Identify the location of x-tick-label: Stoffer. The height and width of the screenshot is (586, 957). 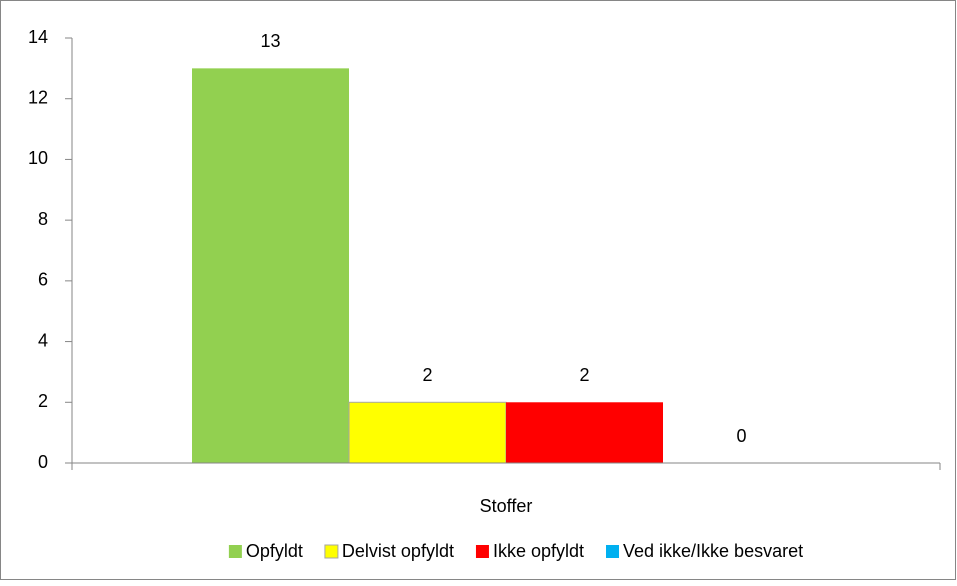
(506, 506).